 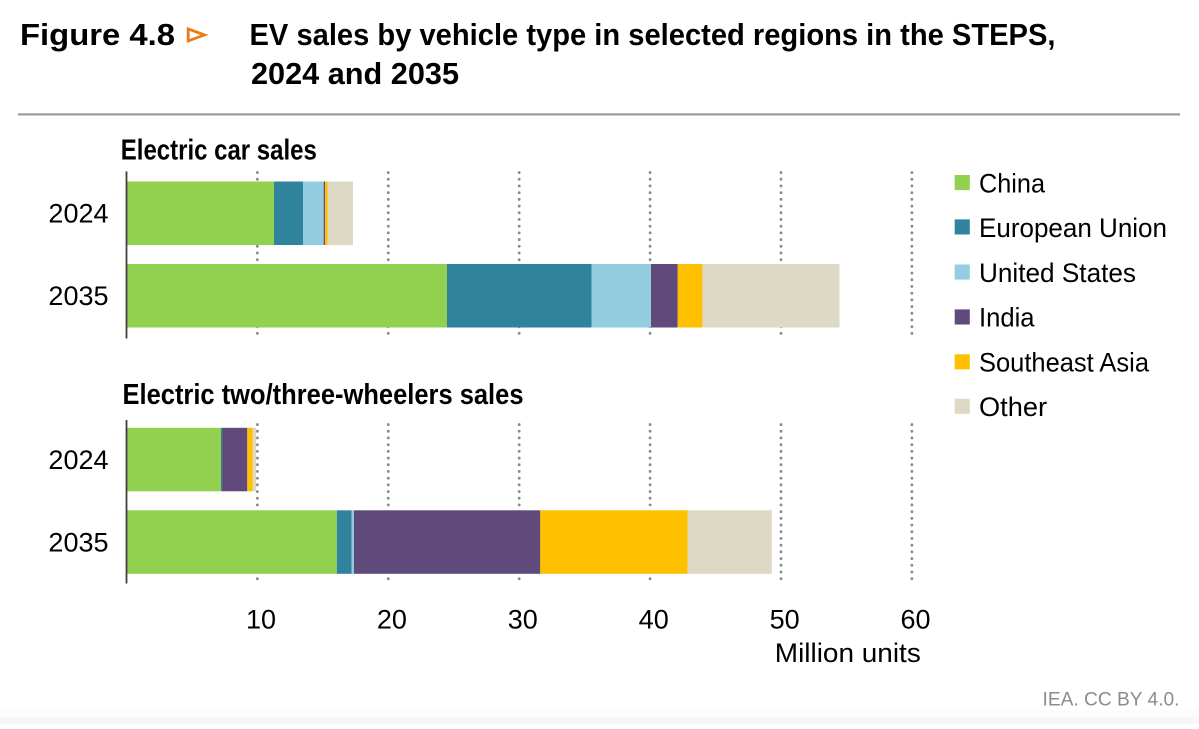 I want to click on svg-text:Electric two/three-wheelers sa: Electric two/three-wheelers sales, so click(x=323, y=395).